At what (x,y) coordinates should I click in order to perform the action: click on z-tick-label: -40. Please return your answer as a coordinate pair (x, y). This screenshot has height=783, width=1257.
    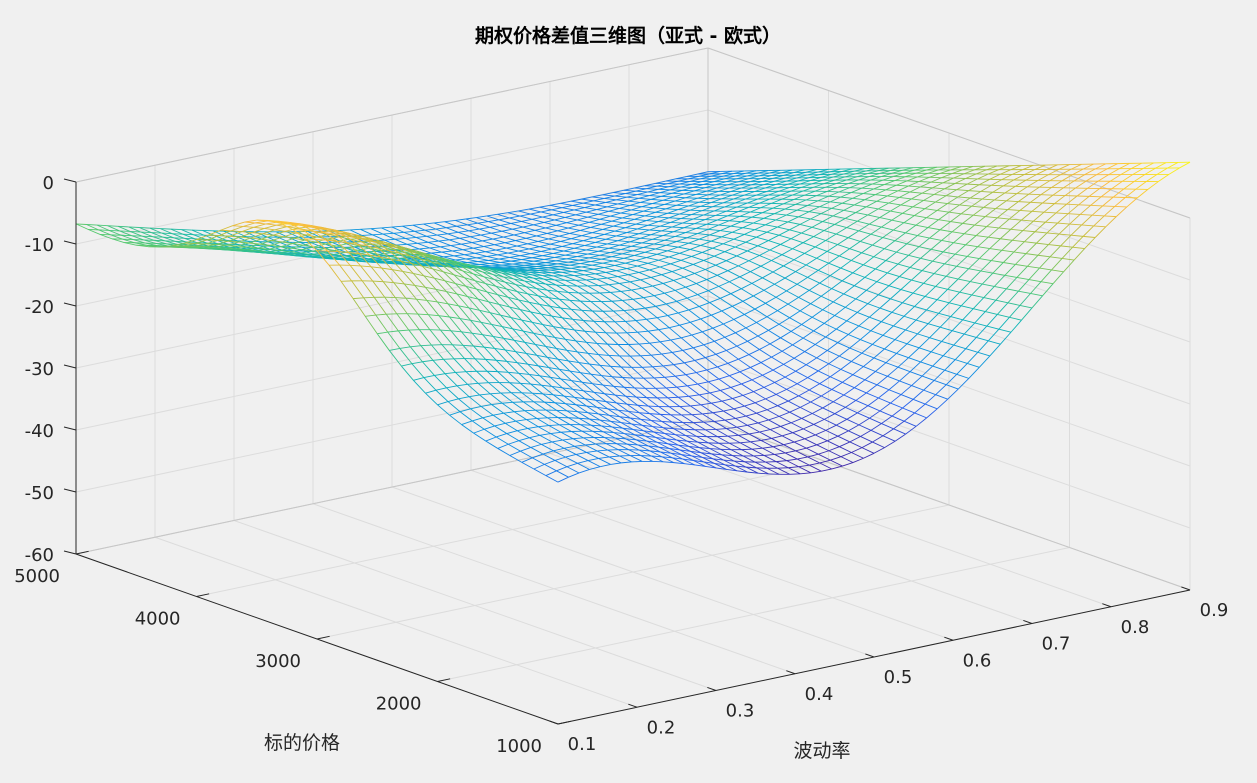
    Looking at the image, I should click on (39, 431).